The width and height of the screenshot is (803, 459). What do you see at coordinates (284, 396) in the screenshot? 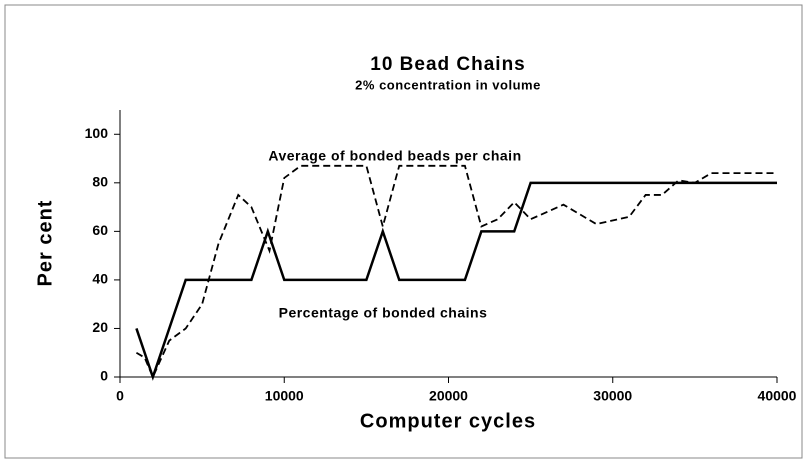
I see `x-tick-label: 10000` at bounding box center [284, 396].